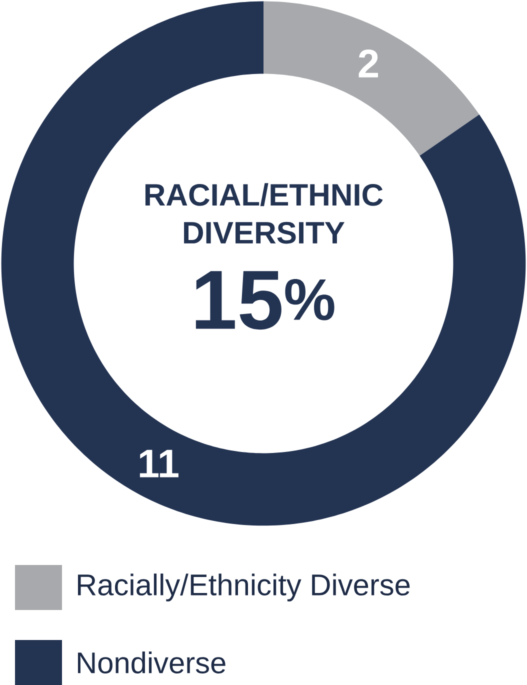 The image size is (527, 685). Describe the element at coordinates (152, 663) in the screenshot. I see `legend-label: Nondiverse` at that location.